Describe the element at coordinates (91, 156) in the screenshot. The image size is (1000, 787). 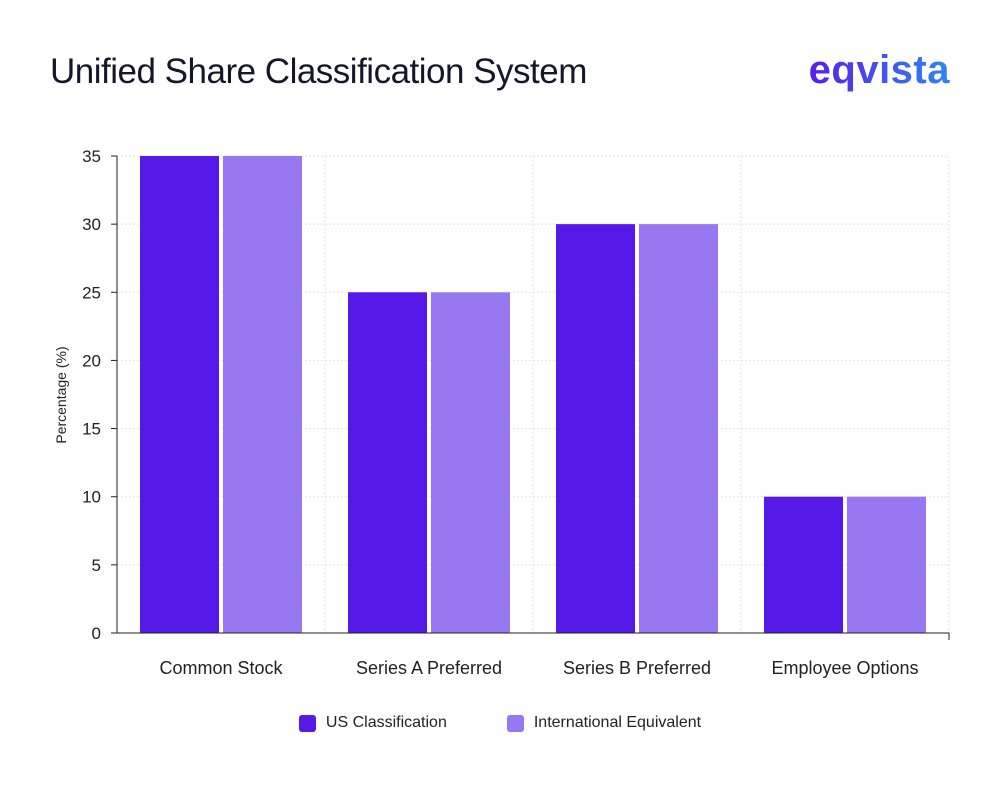
I see `y-tick-label: 35` at that location.